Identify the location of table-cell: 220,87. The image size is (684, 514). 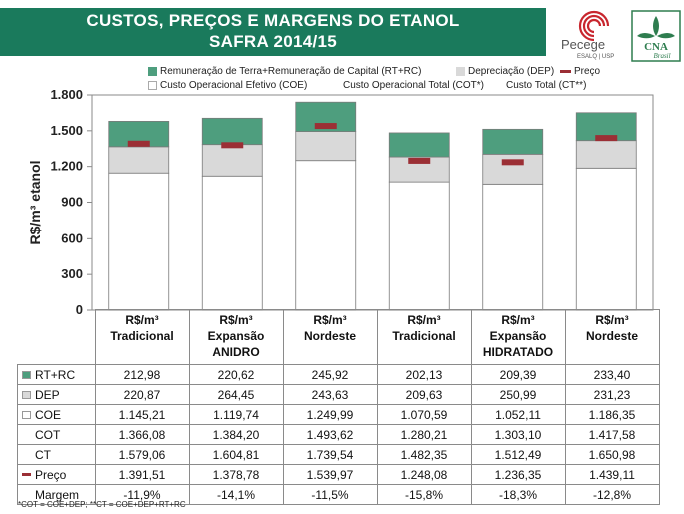
(142, 394).